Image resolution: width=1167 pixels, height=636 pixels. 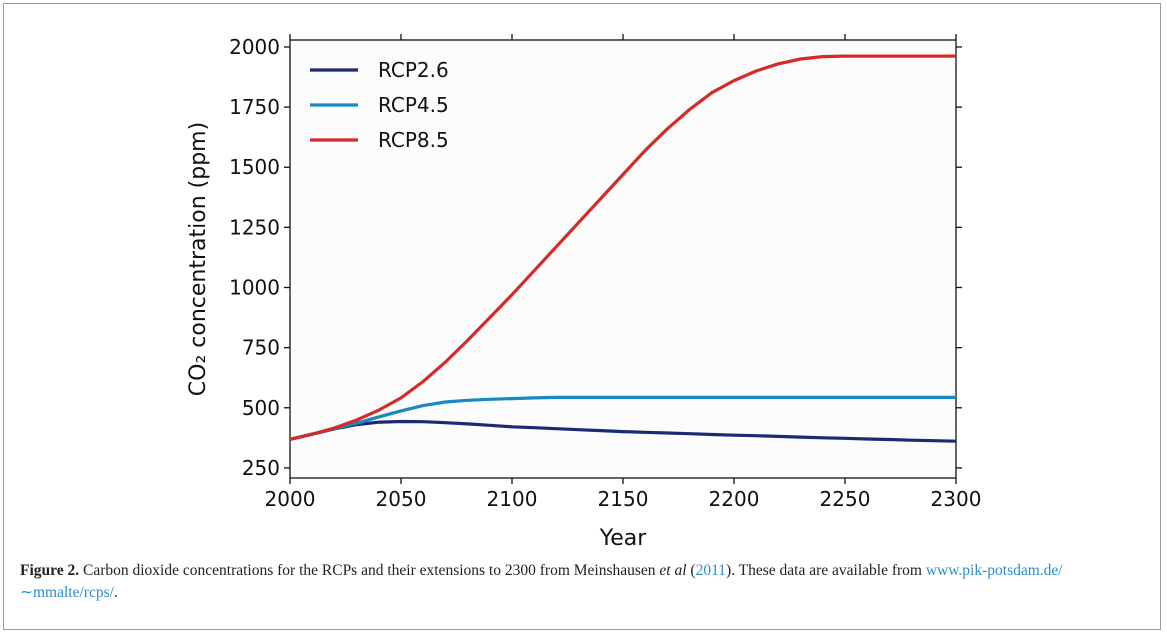 What do you see at coordinates (50, 570) in the screenshot?
I see `caption-label: Figure 2.` at bounding box center [50, 570].